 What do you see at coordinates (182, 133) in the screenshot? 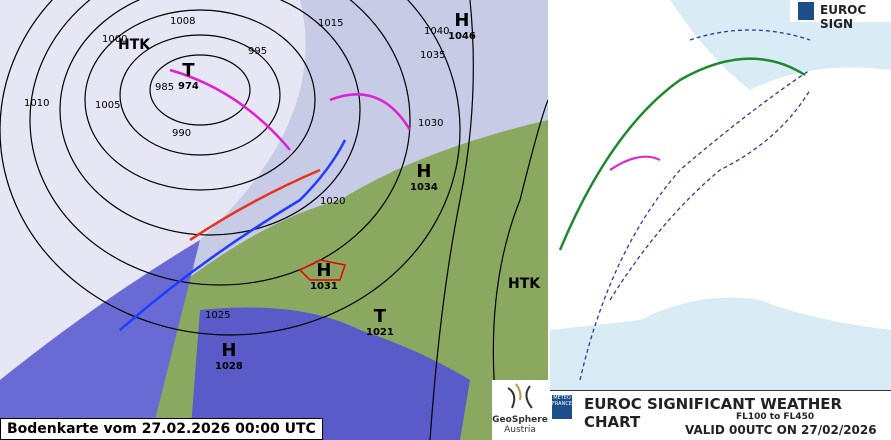
I see `isobar-label: 990` at bounding box center [182, 133].